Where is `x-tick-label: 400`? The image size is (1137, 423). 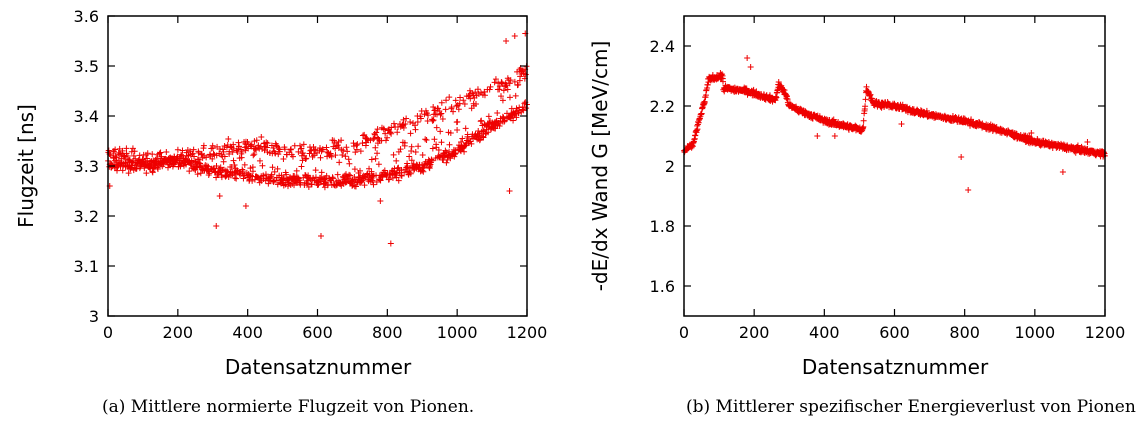 x-tick-label: 400 is located at coordinates (247, 332).